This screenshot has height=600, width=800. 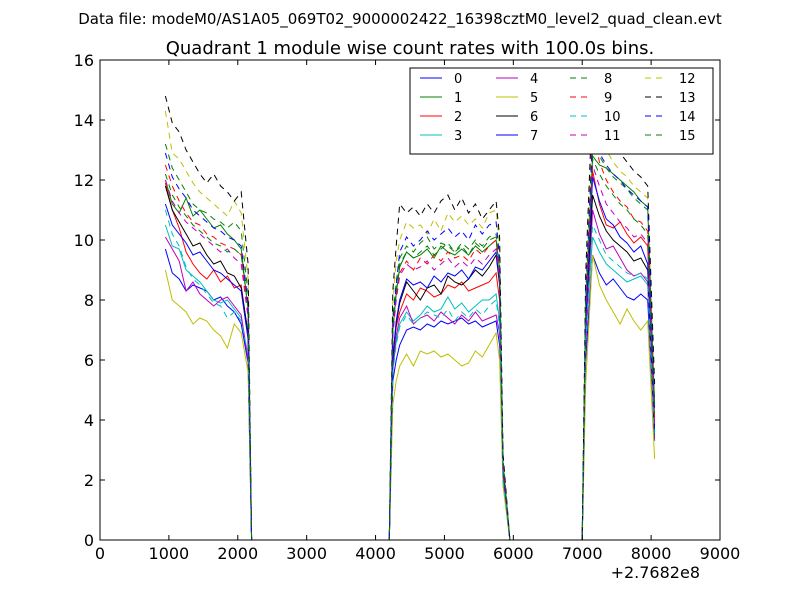 I want to click on legend-label-3: 3, so click(x=458, y=136).